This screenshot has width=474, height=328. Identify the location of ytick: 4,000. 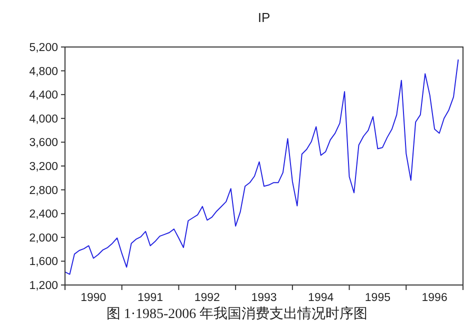
(43, 119).